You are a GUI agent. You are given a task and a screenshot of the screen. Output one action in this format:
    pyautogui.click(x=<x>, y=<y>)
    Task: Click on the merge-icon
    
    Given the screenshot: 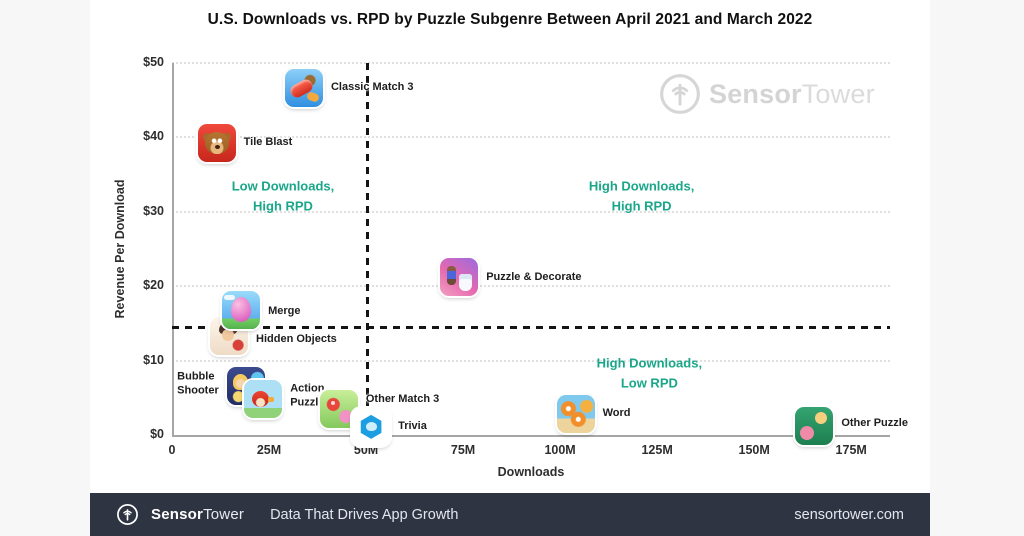 What is the action you would take?
    pyautogui.click(x=241, y=310)
    